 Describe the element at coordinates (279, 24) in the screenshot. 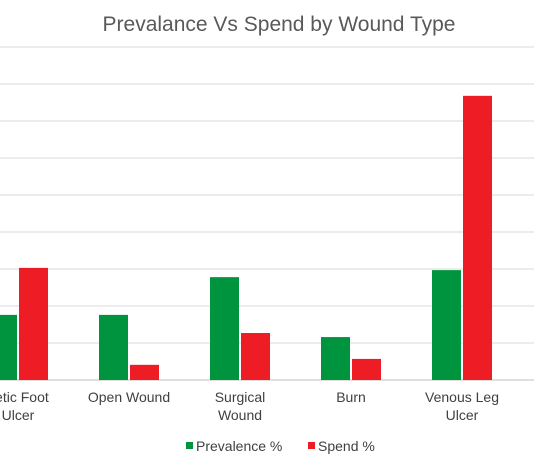

I see `chart-title: Prevalance Vs Spend by Wound Type` at that location.